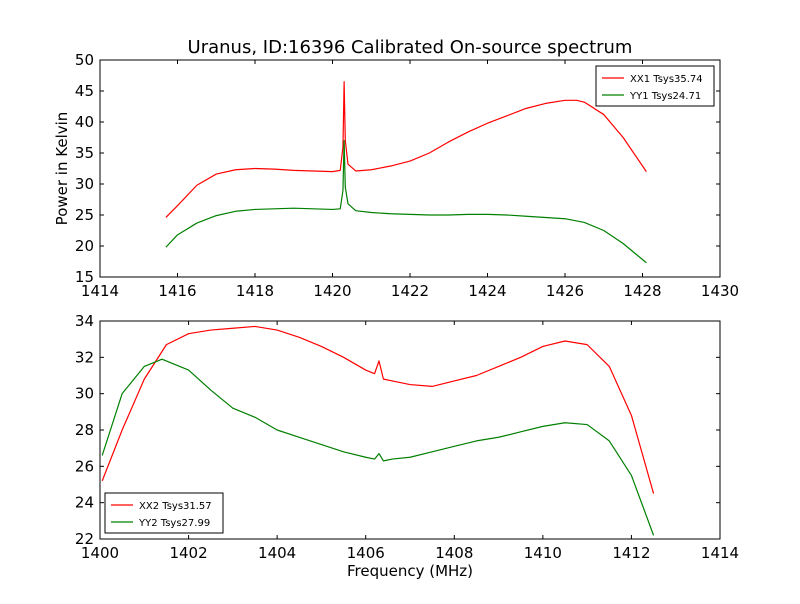 The height and width of the screenshot is (604, 800). Describe the element at coordinates (188, 553) in the screenshot. I see `x-tick-label: 1402` at that location.